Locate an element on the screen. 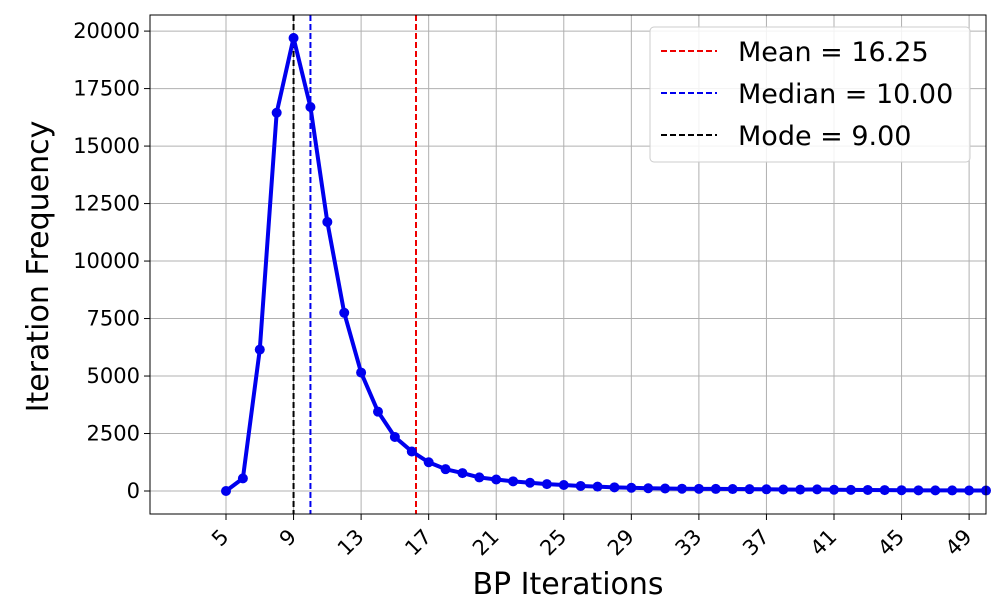 Image resolution: width=1000 pixels, height=600 pixels. y-axis: 0 2500 5000 7500 10000 12500 15000 17500 20000 is located at coordinates (111, 261).